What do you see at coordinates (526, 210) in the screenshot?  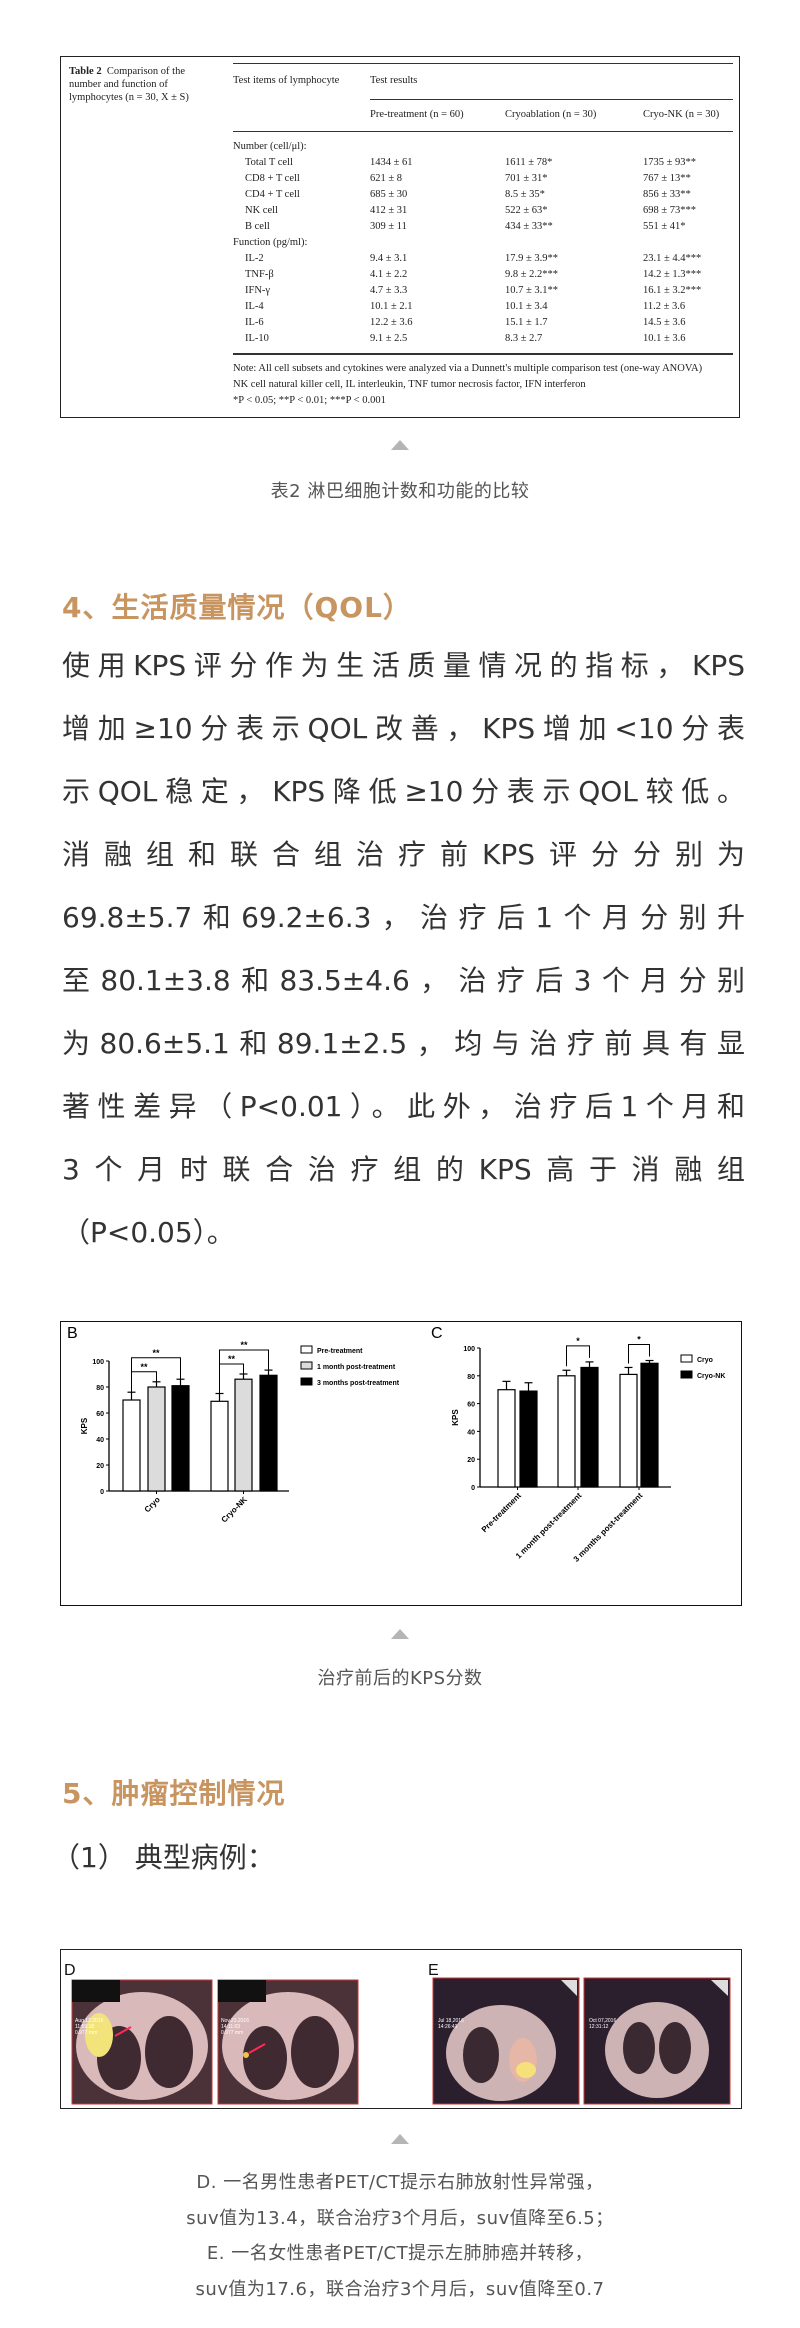 I see `table-cell: 522 ± 63*` at bounding box center [526, 210].